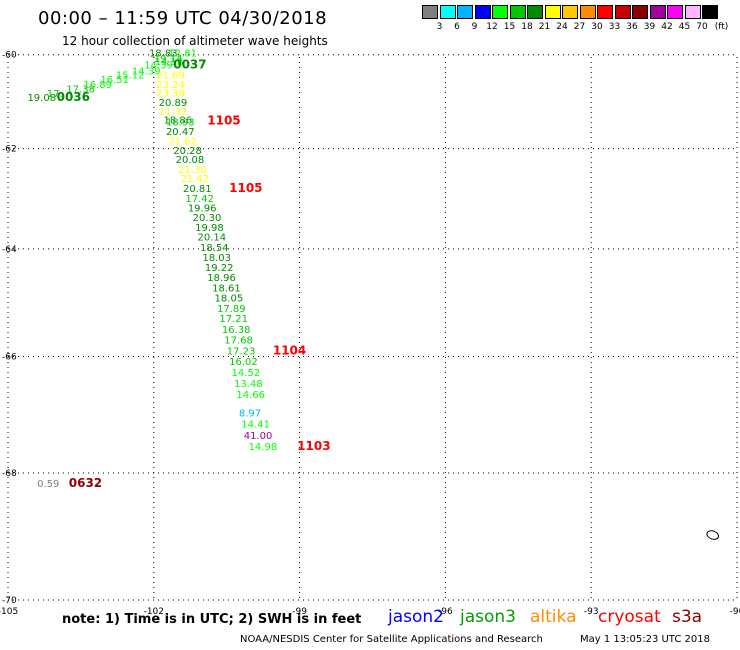 This screenshot has width=740, height=650. Describe the element at coordinates (416, 617) in the screenshot. I see `mission-label: jason2` at that location.